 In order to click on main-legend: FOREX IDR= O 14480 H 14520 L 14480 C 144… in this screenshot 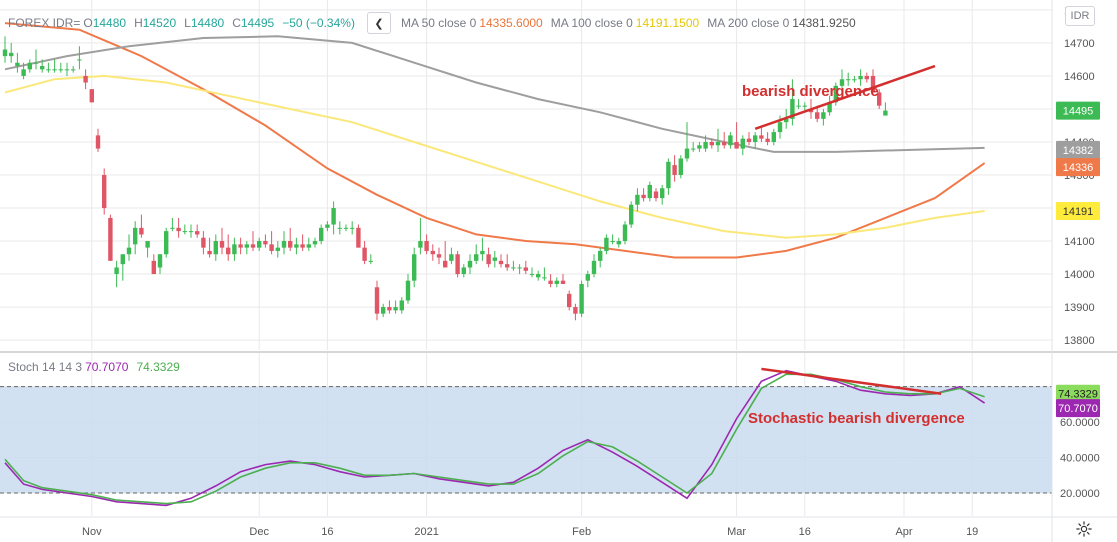, I will do `click(436, 23)`.